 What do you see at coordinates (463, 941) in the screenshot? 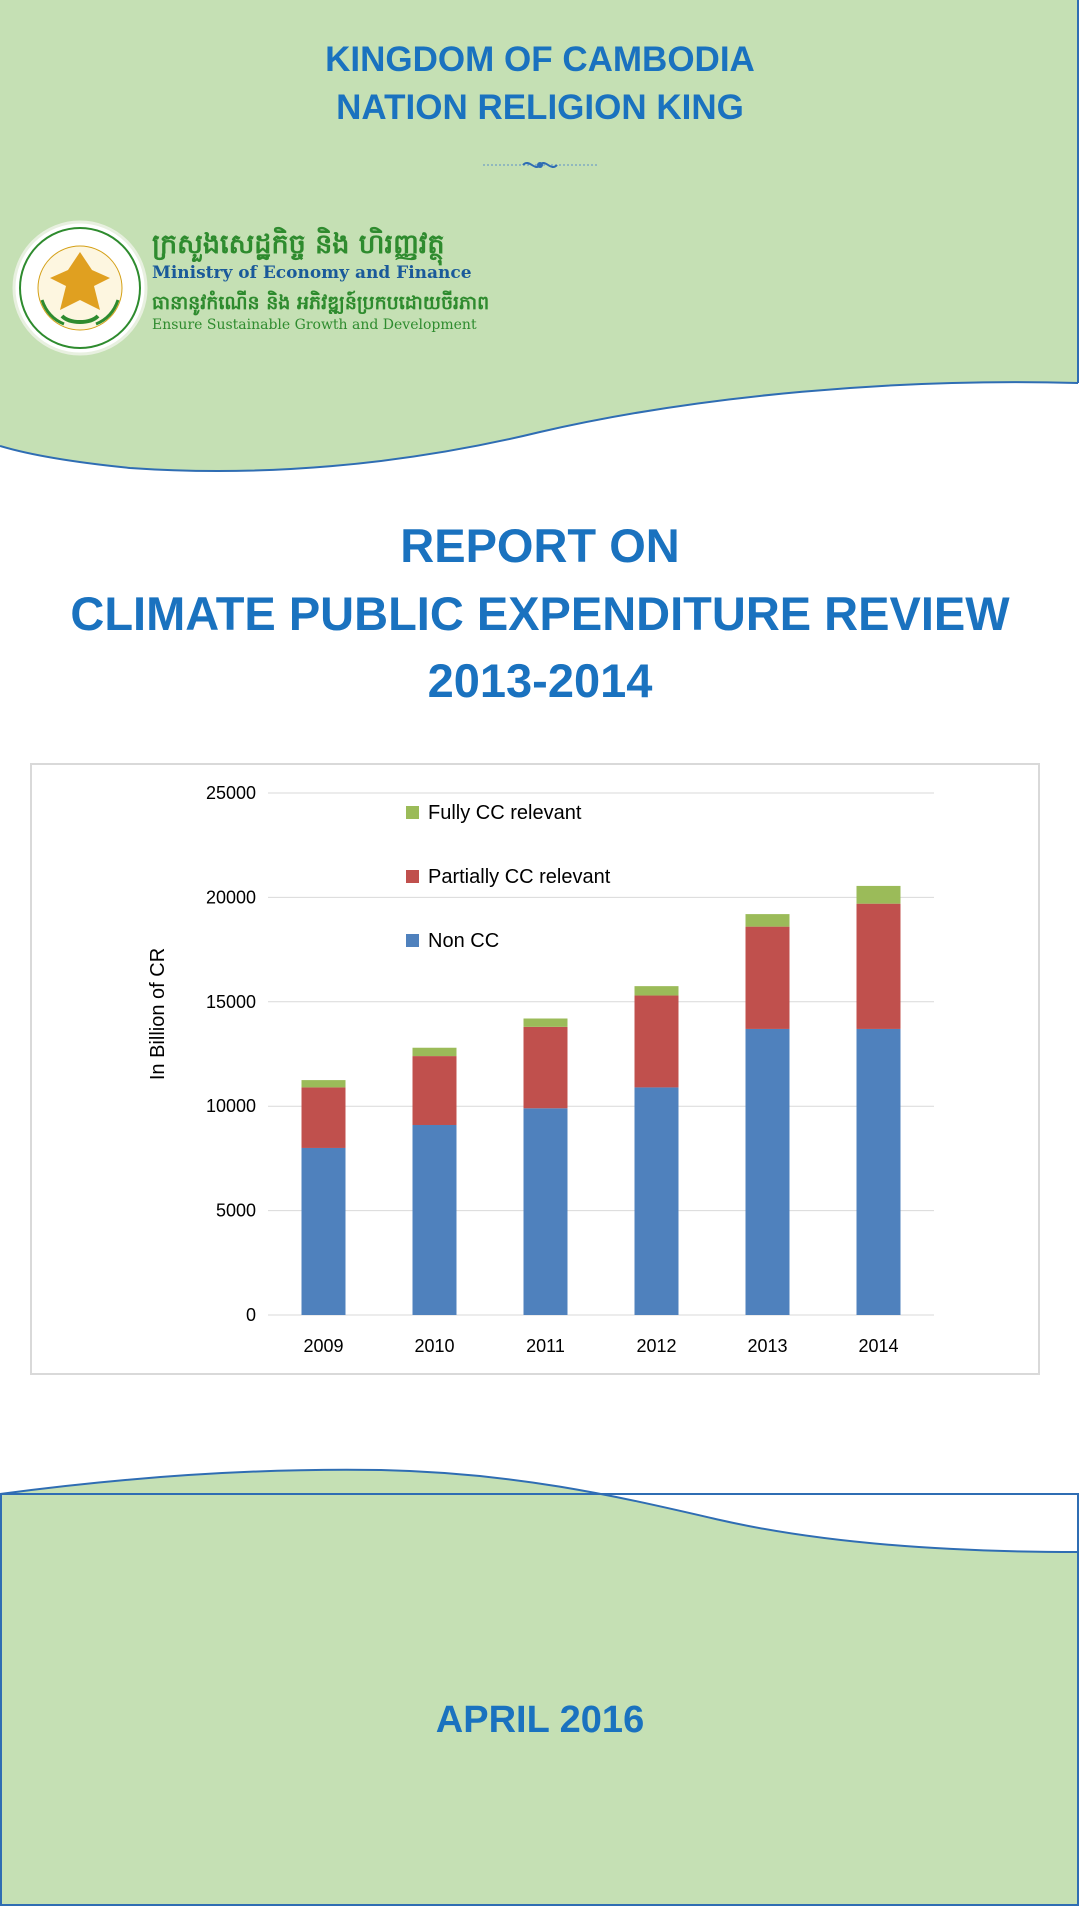
I see `legend-label: Non CC` at bounding box center [463, 941].